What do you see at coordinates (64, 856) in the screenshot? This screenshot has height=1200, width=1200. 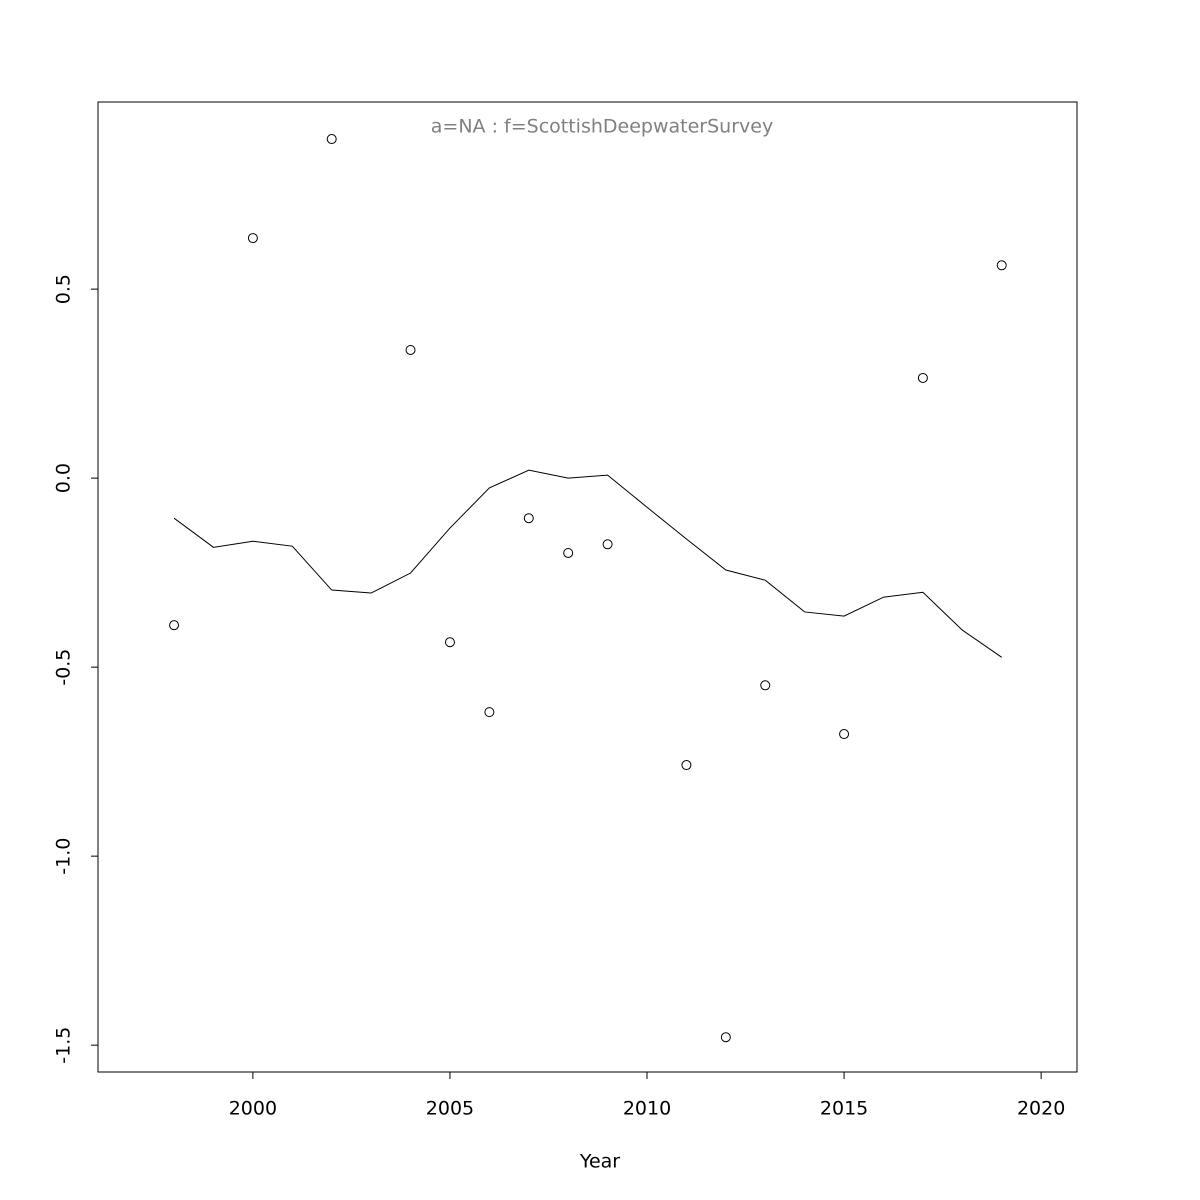 I see `y-tick-label: -1.0` at bounding box center [64, 856].